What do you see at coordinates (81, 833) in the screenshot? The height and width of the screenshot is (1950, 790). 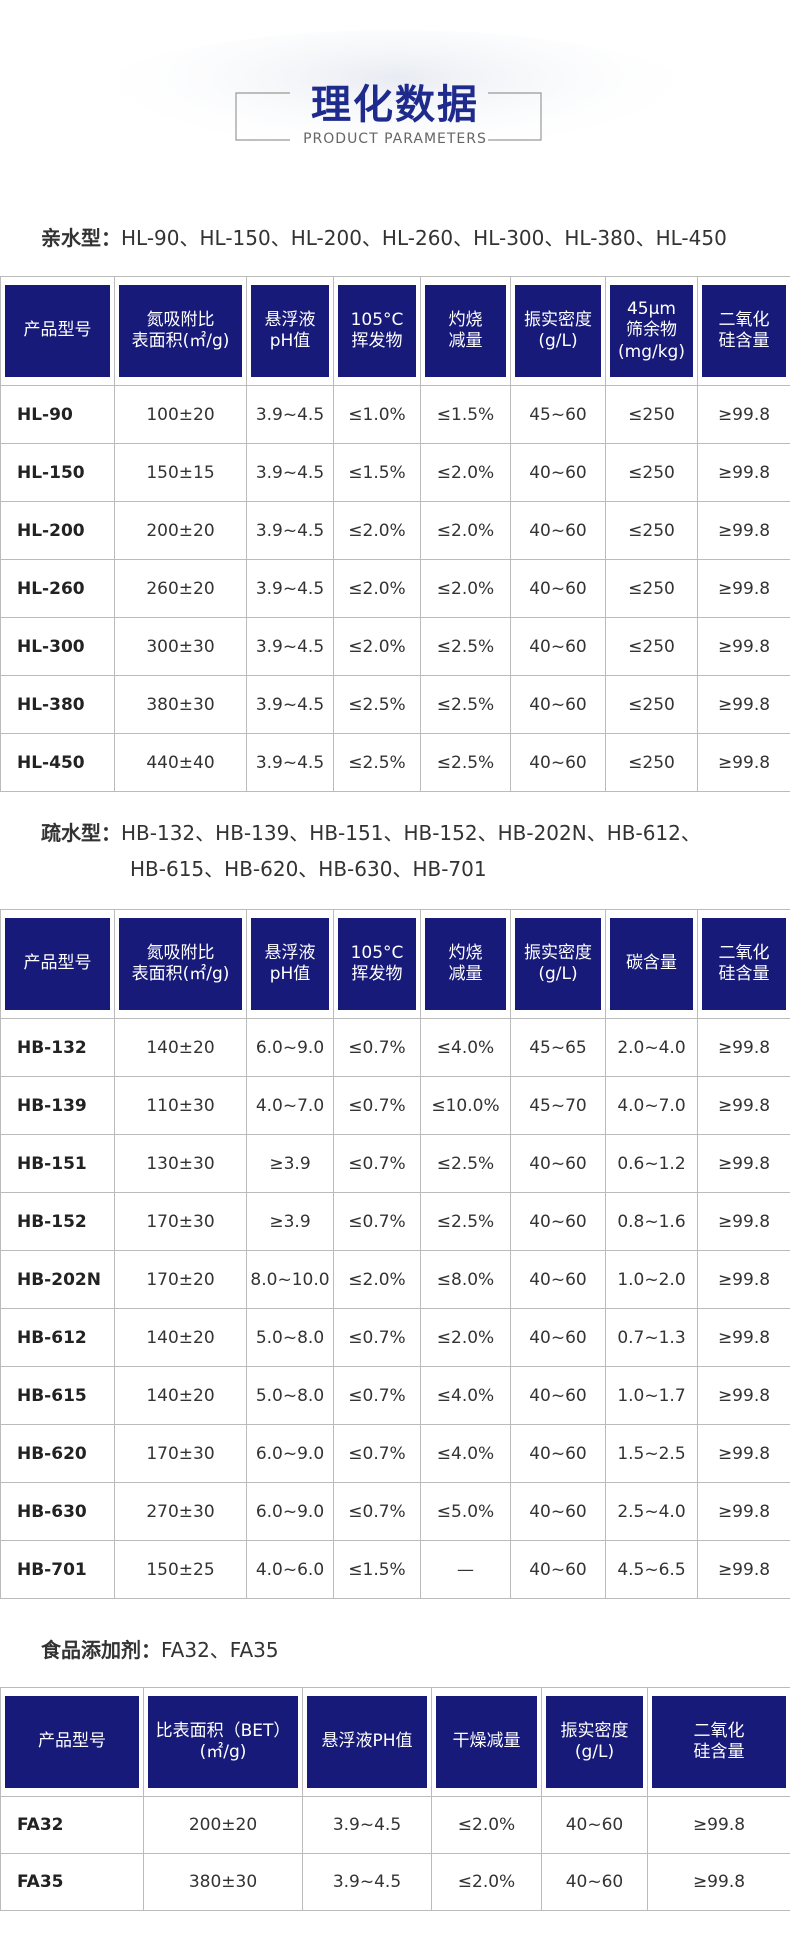 I see `category: 疏水型：` at bounding box center [81, 833].